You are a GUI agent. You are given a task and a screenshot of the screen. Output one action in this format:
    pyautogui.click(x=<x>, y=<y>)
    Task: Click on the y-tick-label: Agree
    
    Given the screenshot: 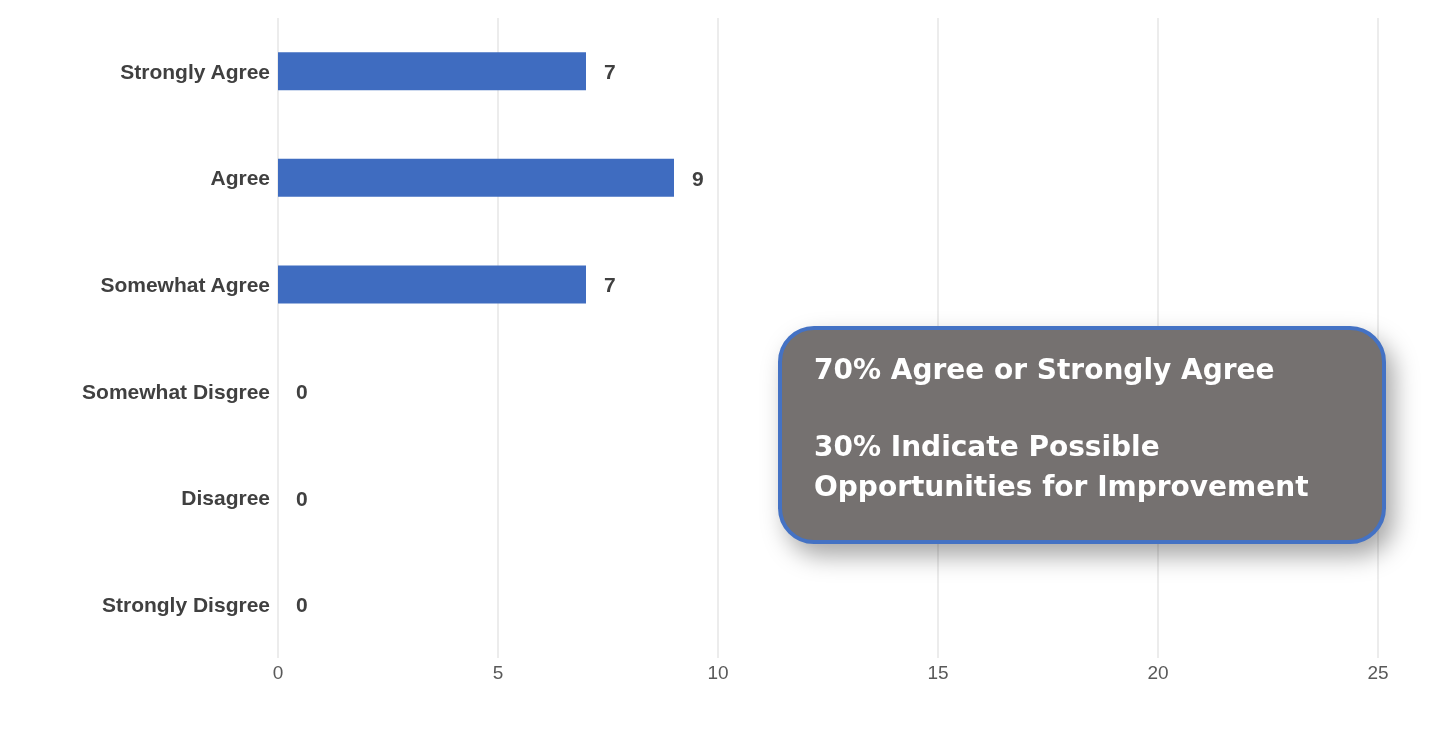 What is the action you would take?
    pyautogui.click(x=240, y=178)
    